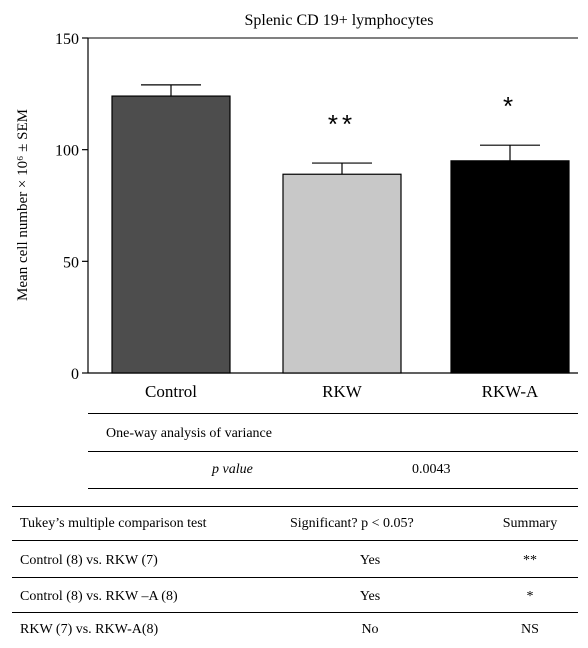  Describe the element at coordinates (71, 262) in the screenshot. I see `y-tick-label: 50` at that location.